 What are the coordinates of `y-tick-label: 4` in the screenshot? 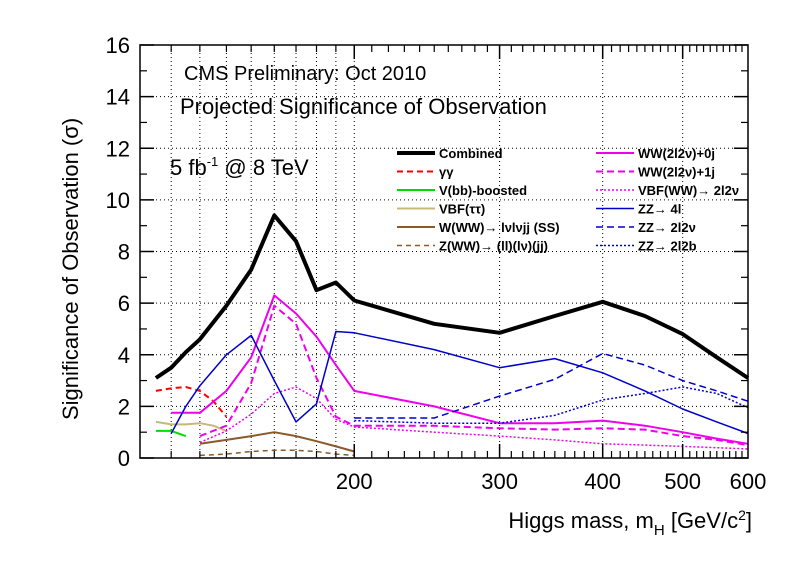 It's located at (124, 355).